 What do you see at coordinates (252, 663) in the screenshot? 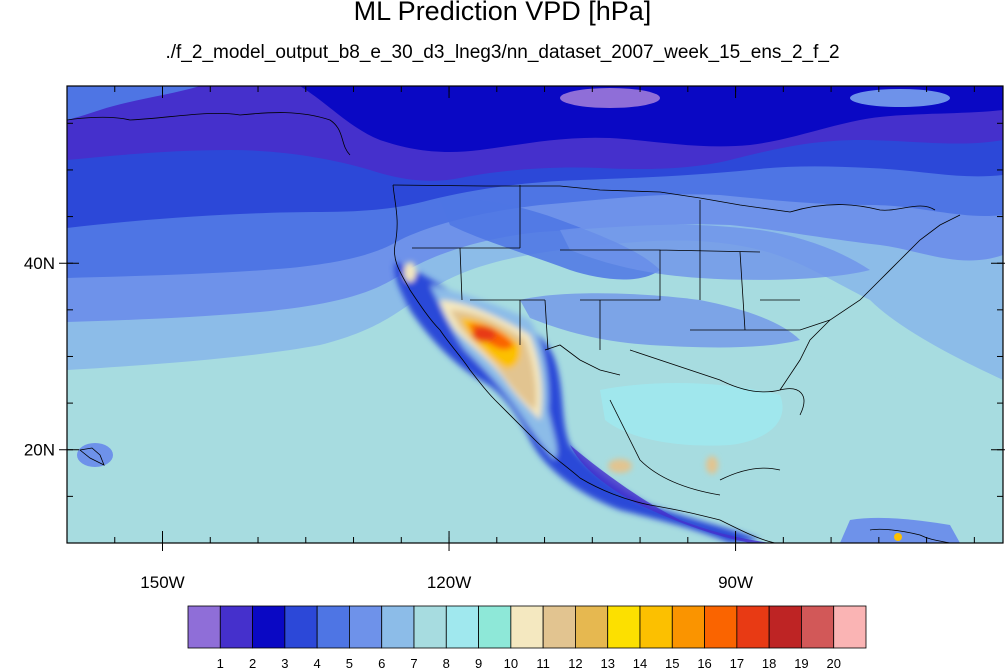
I see `colorbar-label: 2` at bounding box center [252, 663].